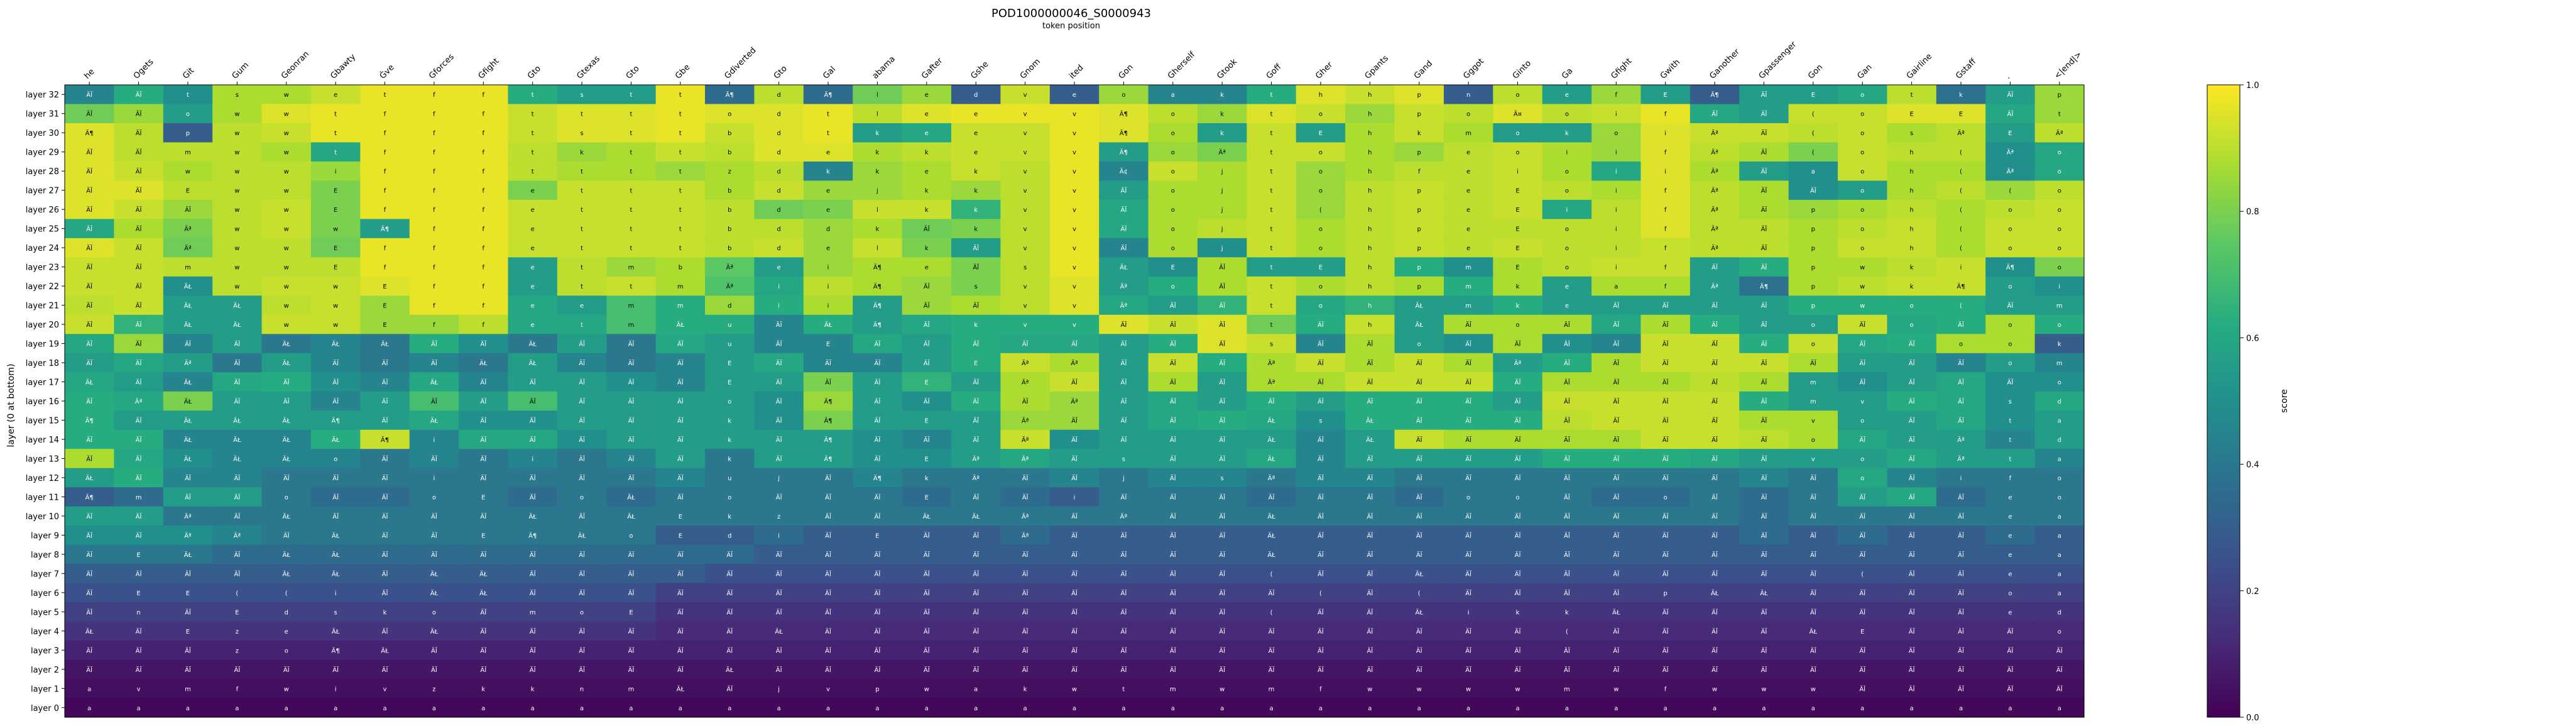 The height and width of the screenshot is (726, 2576). Describe the element at coordinates (1517, 708) in the screenshot. I see `cell-token-label: a` at that location.